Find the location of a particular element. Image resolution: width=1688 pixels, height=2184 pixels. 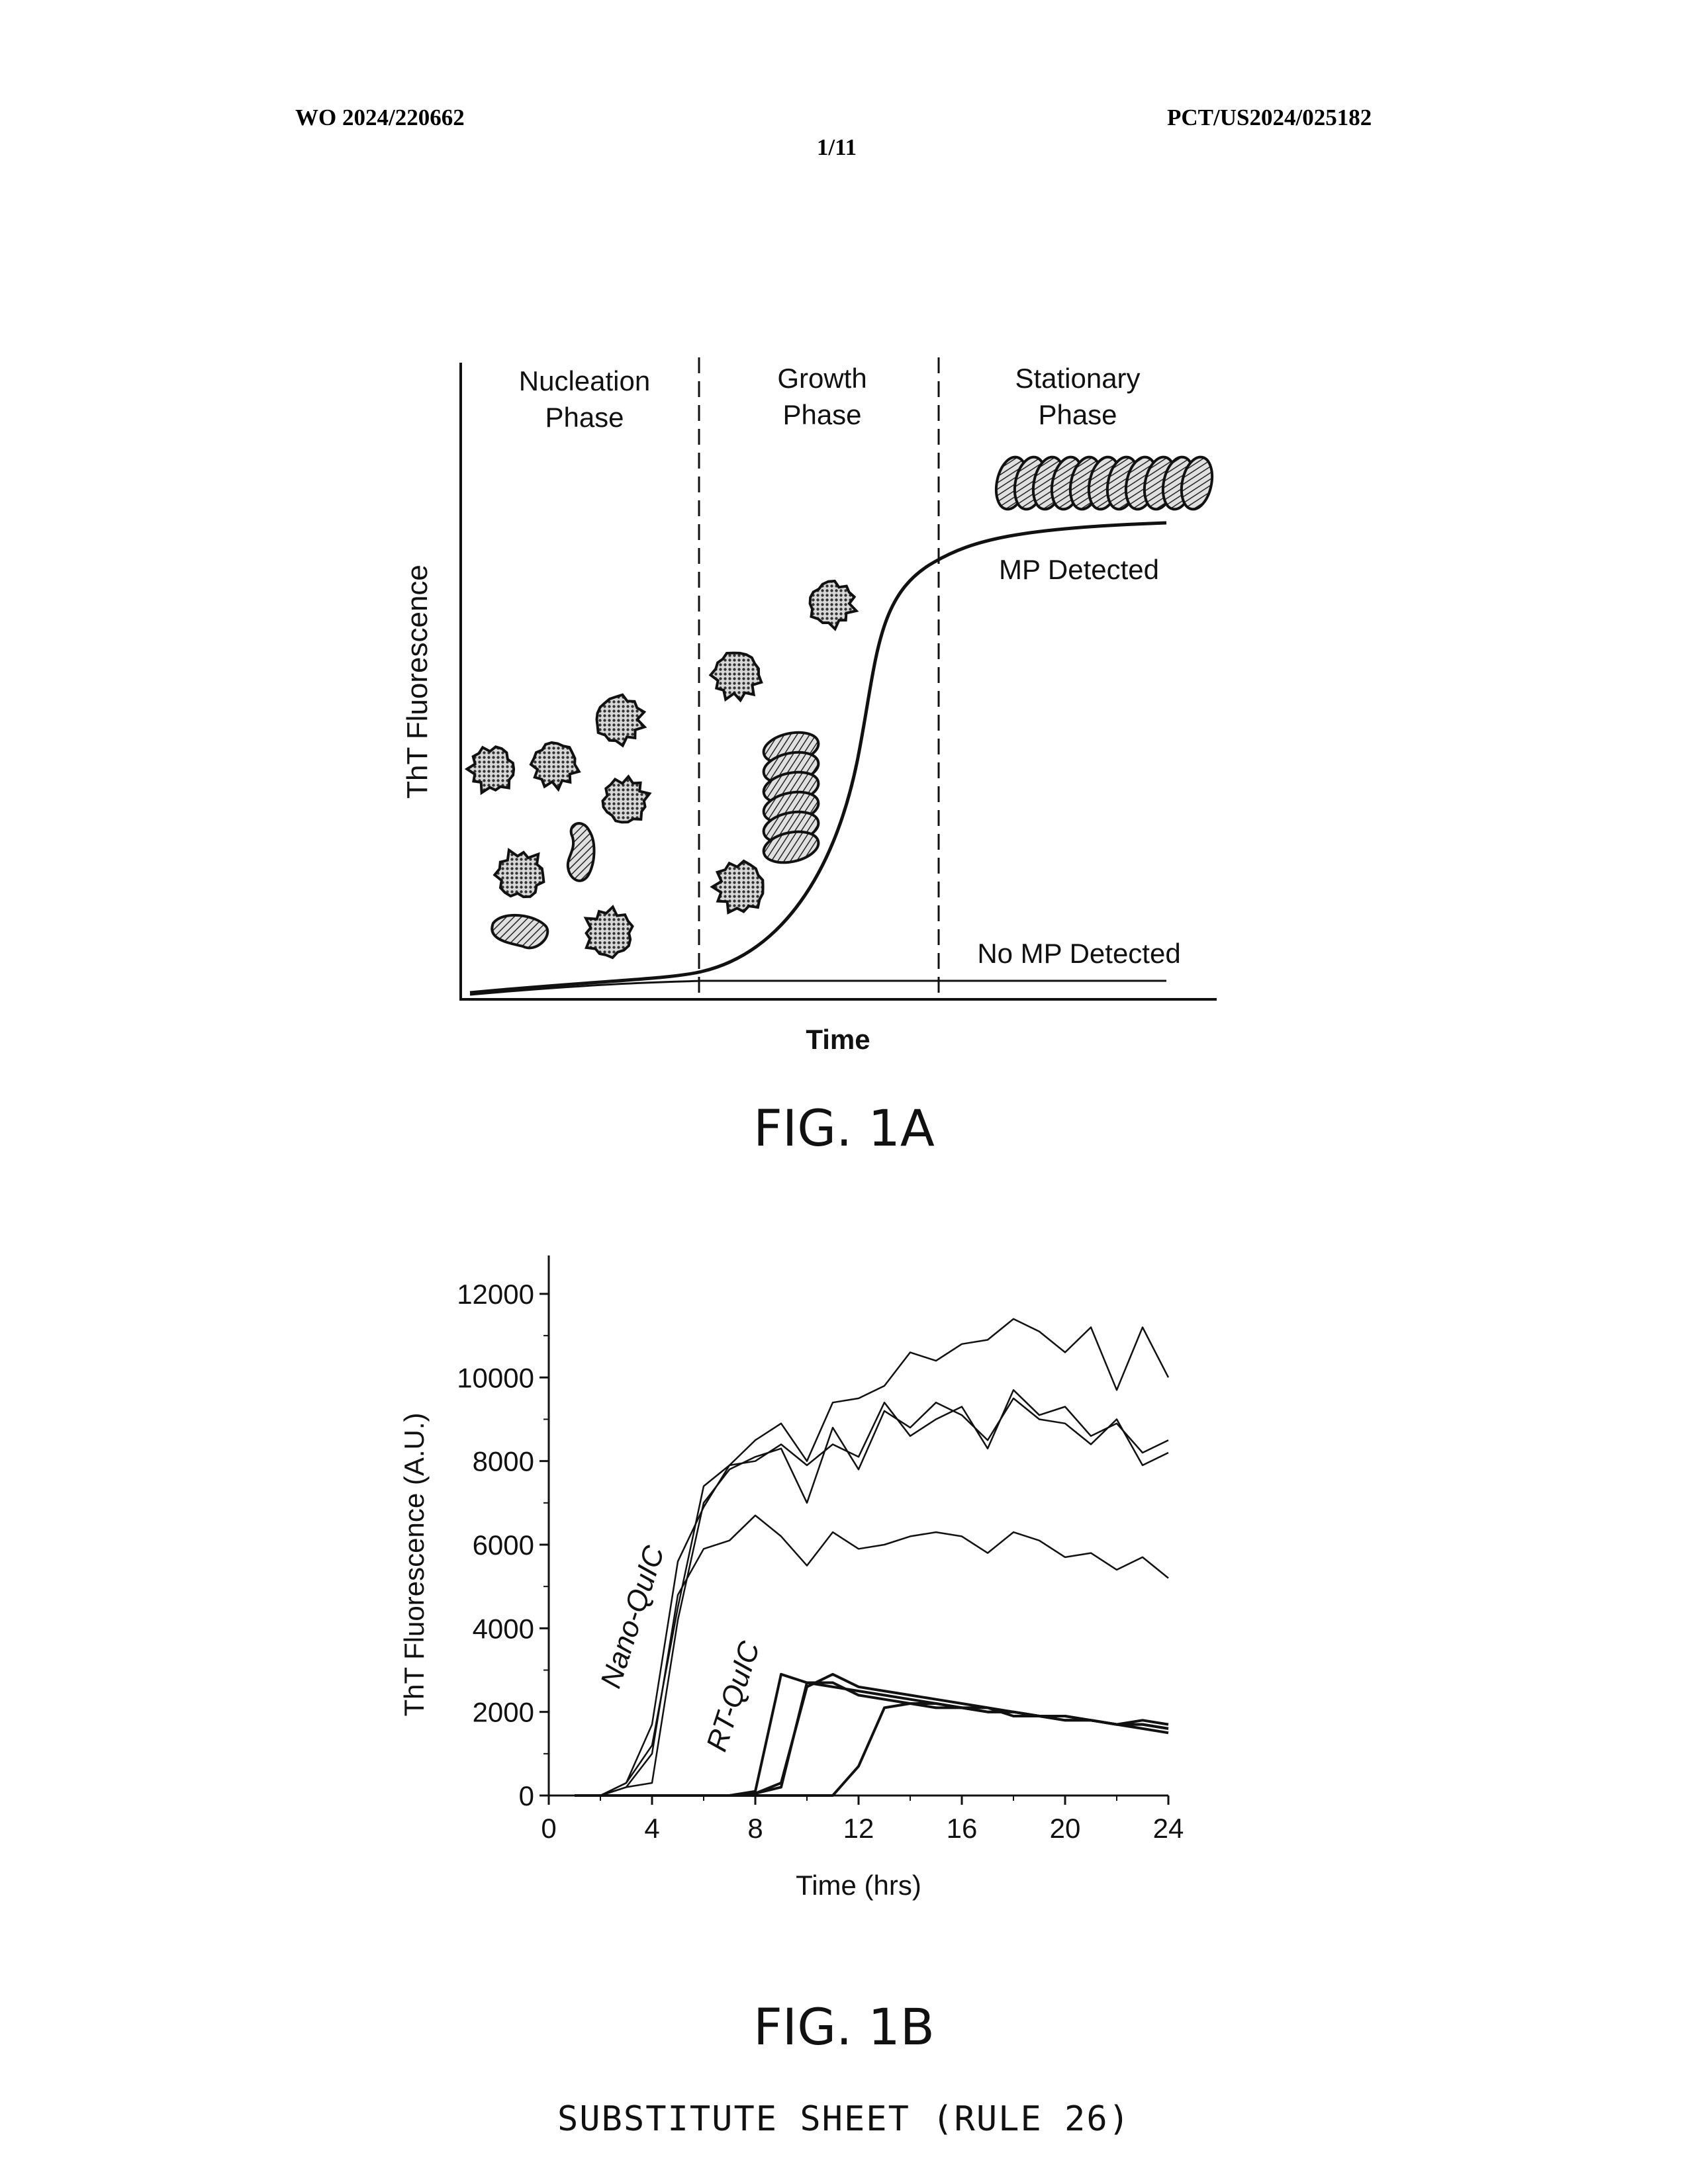

fibril-stack-icon is located at coordinates (791, 847).